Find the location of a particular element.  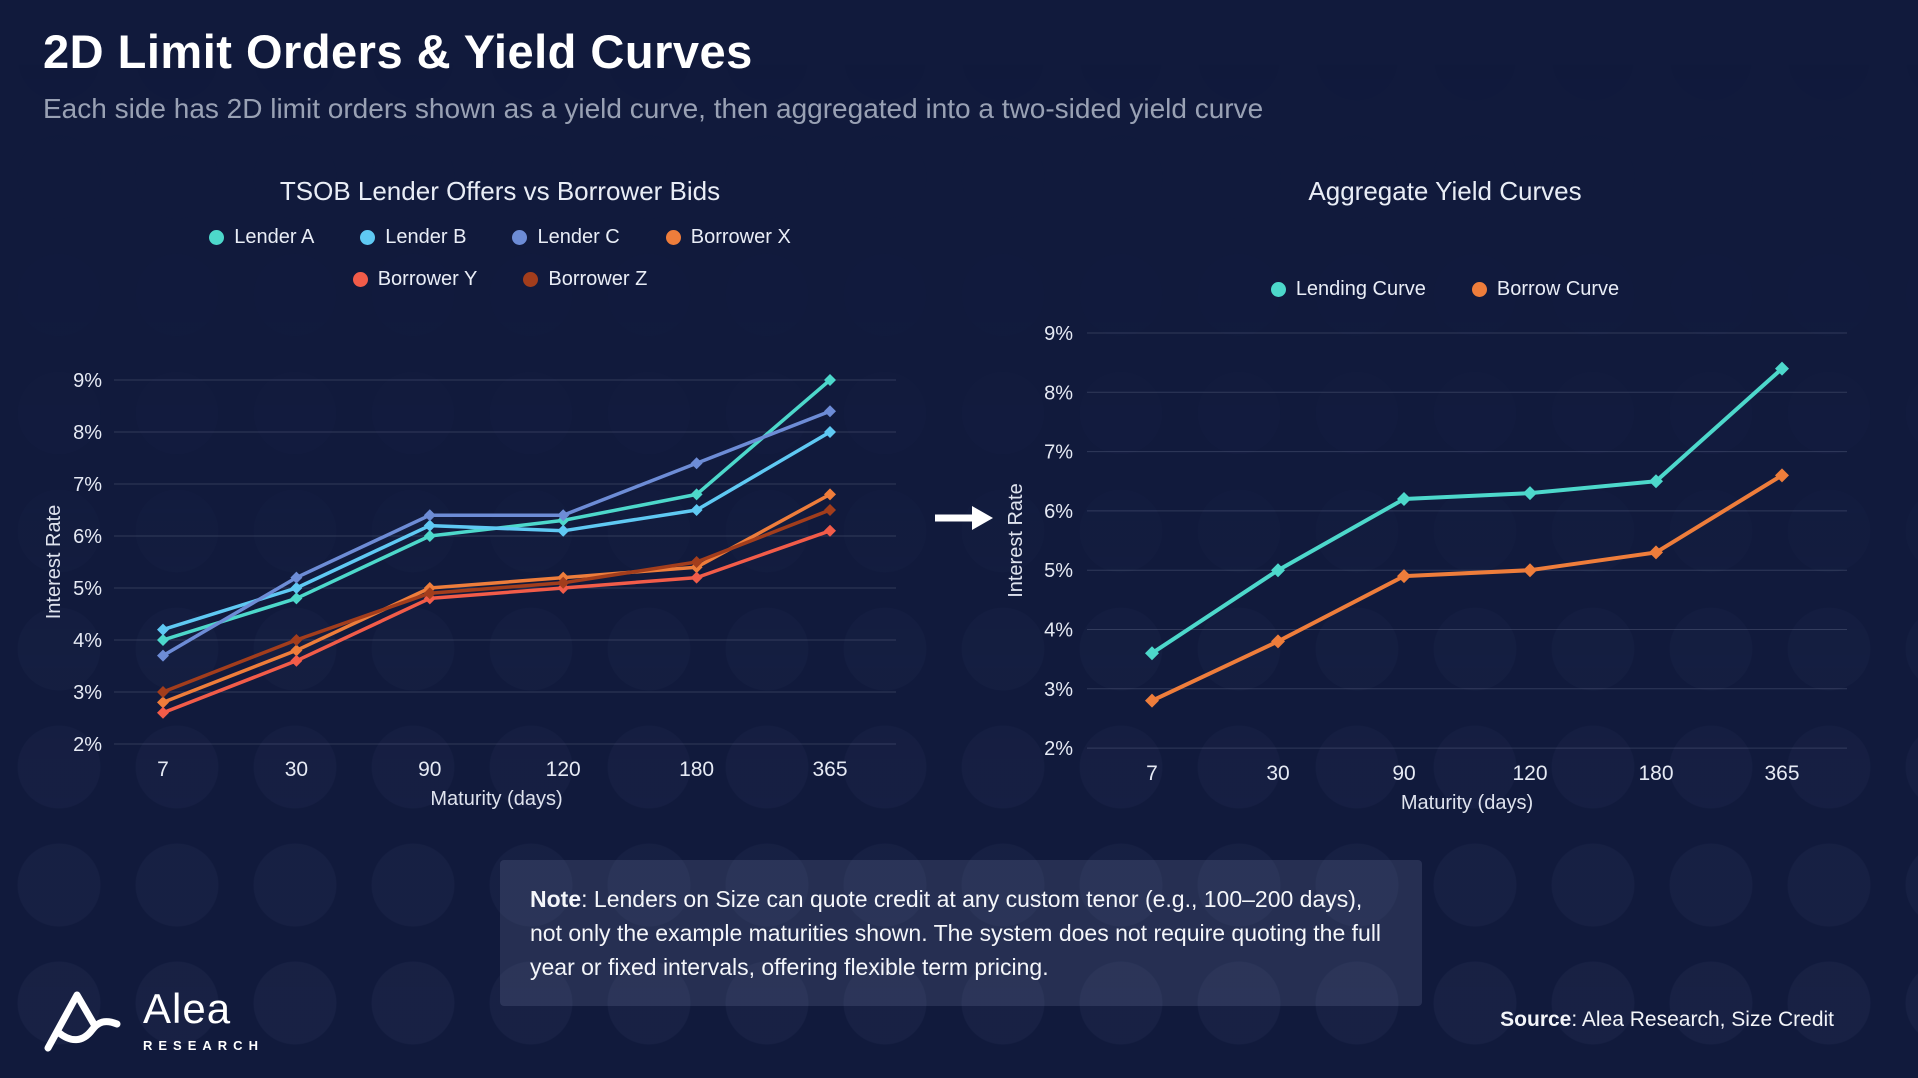

legend-label: Borrower Z is located at coordinates (598, 279).